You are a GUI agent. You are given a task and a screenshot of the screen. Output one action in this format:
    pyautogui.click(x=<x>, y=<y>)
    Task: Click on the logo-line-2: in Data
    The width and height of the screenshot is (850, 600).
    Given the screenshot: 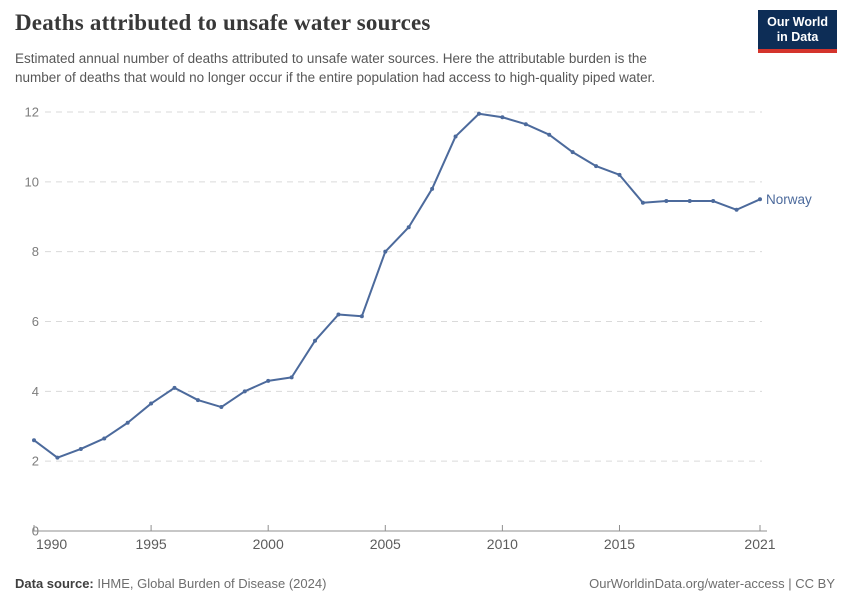 What is the action you would take?
    pyautogui.click(x=797, y=37)
    